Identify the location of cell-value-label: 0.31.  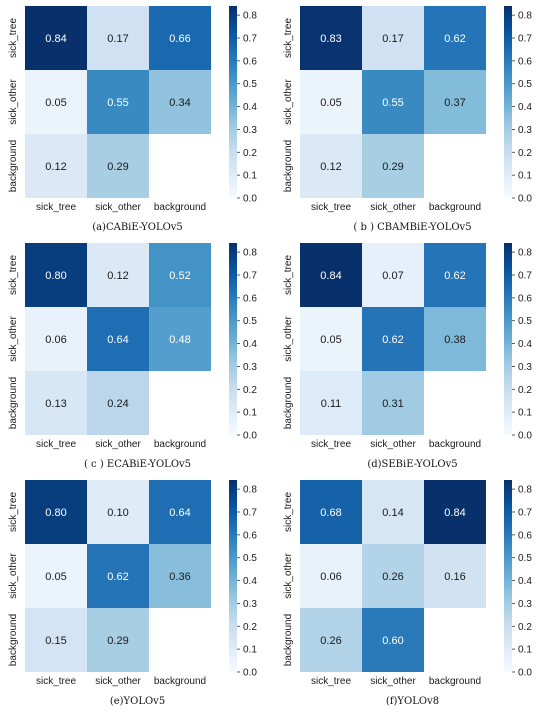
(392, 404).